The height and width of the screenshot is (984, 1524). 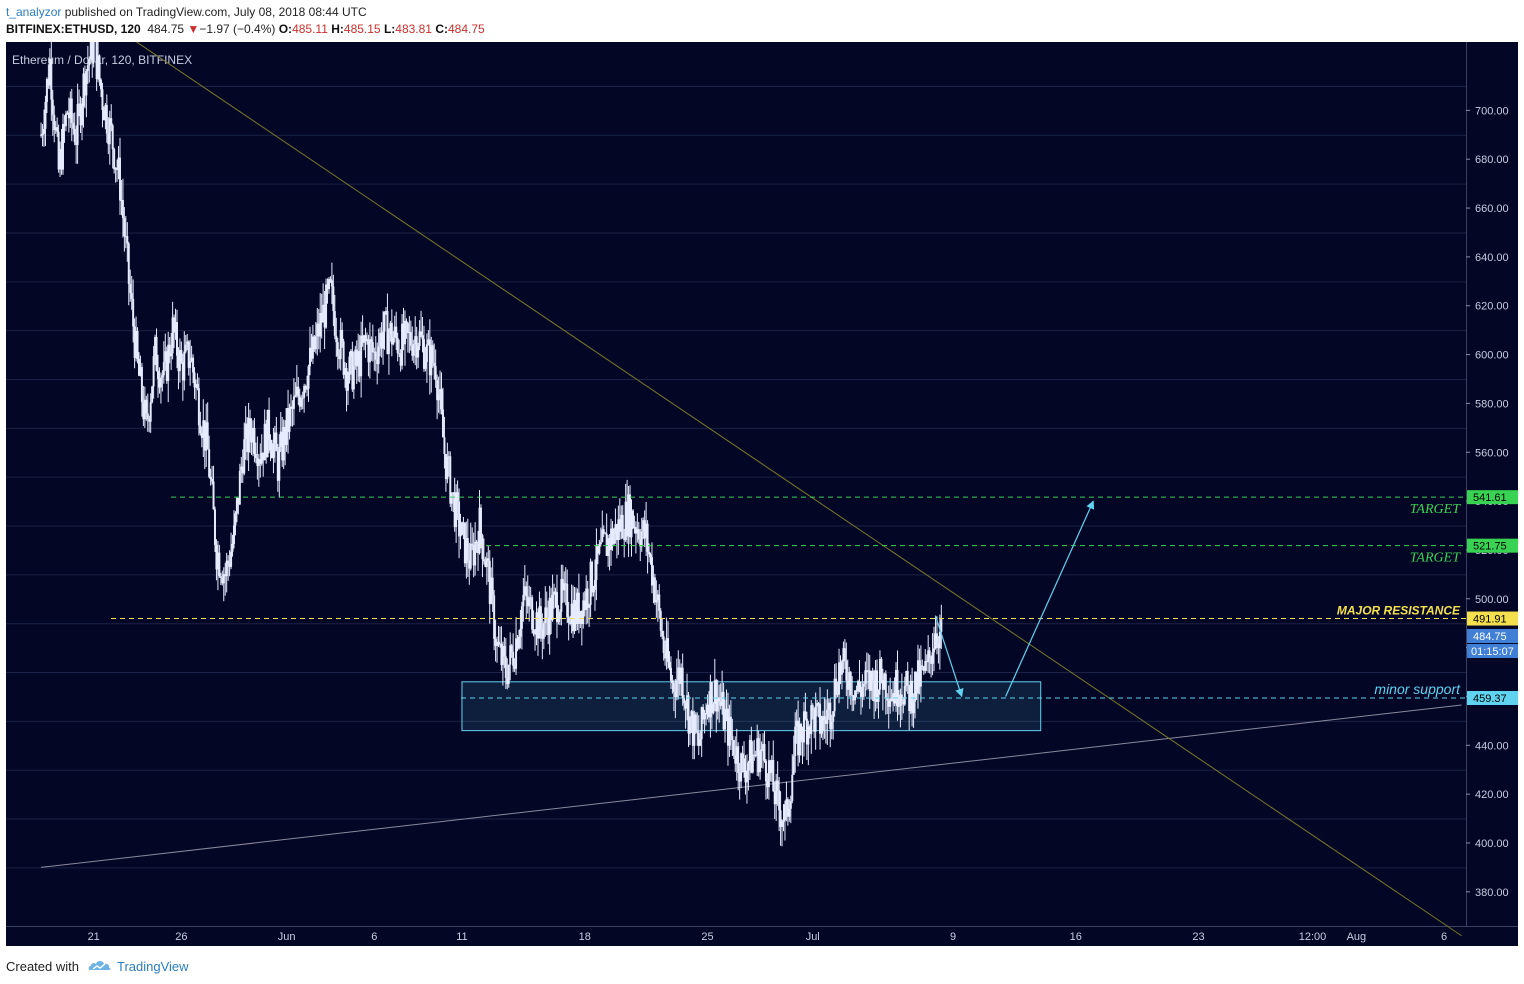 What do you see at coordinates (1492, 746) in the screenshot?
I see `price-tick-label: 440.00` at bounding box center [1492, 746].